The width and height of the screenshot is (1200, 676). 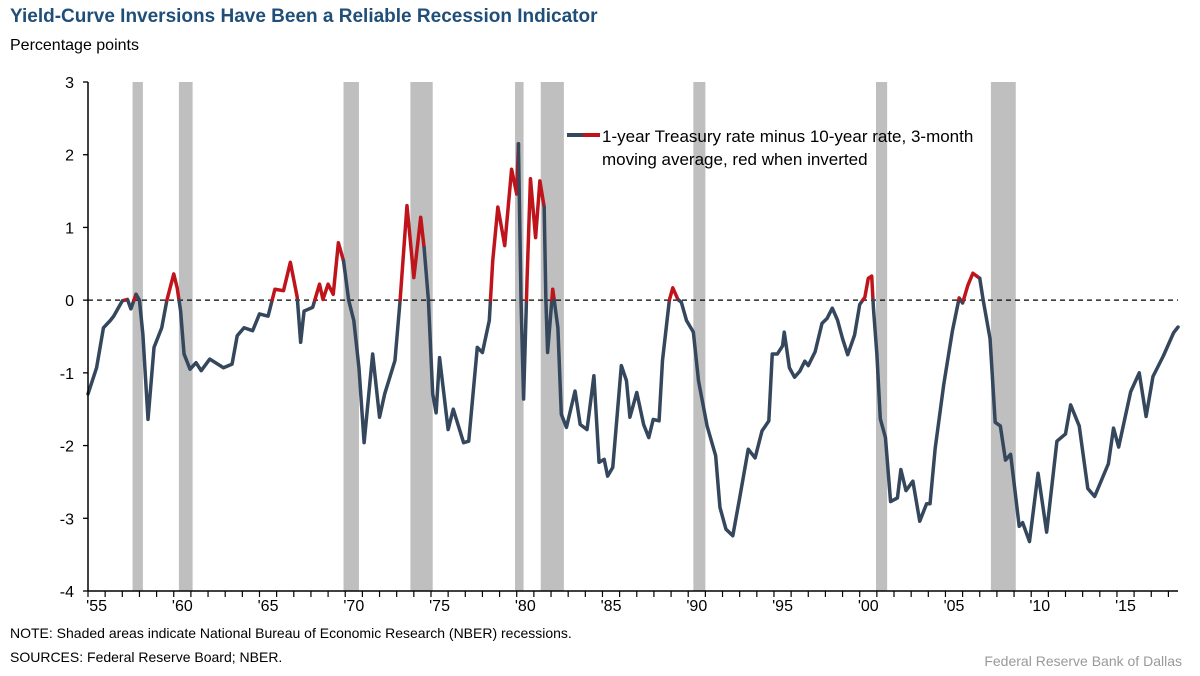 What do you see at coordinates (67, 374) in the screenshot?
I see `y-tick-label: -1` at bounding box center [67, 374].